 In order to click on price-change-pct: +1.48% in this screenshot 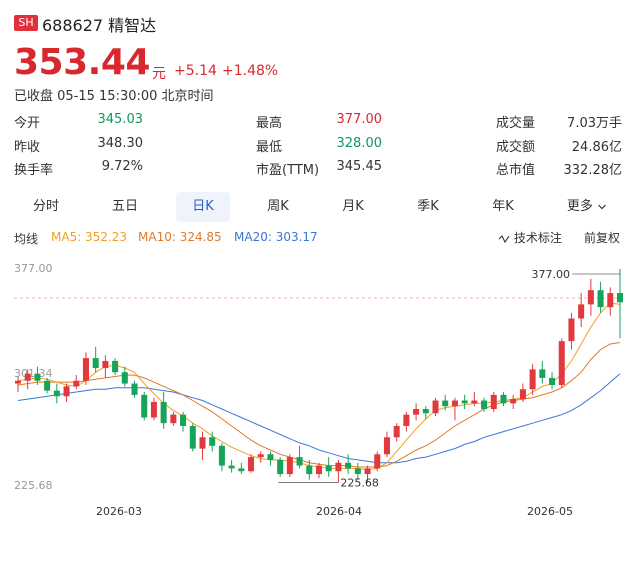, I will do `click(250, 71)`.